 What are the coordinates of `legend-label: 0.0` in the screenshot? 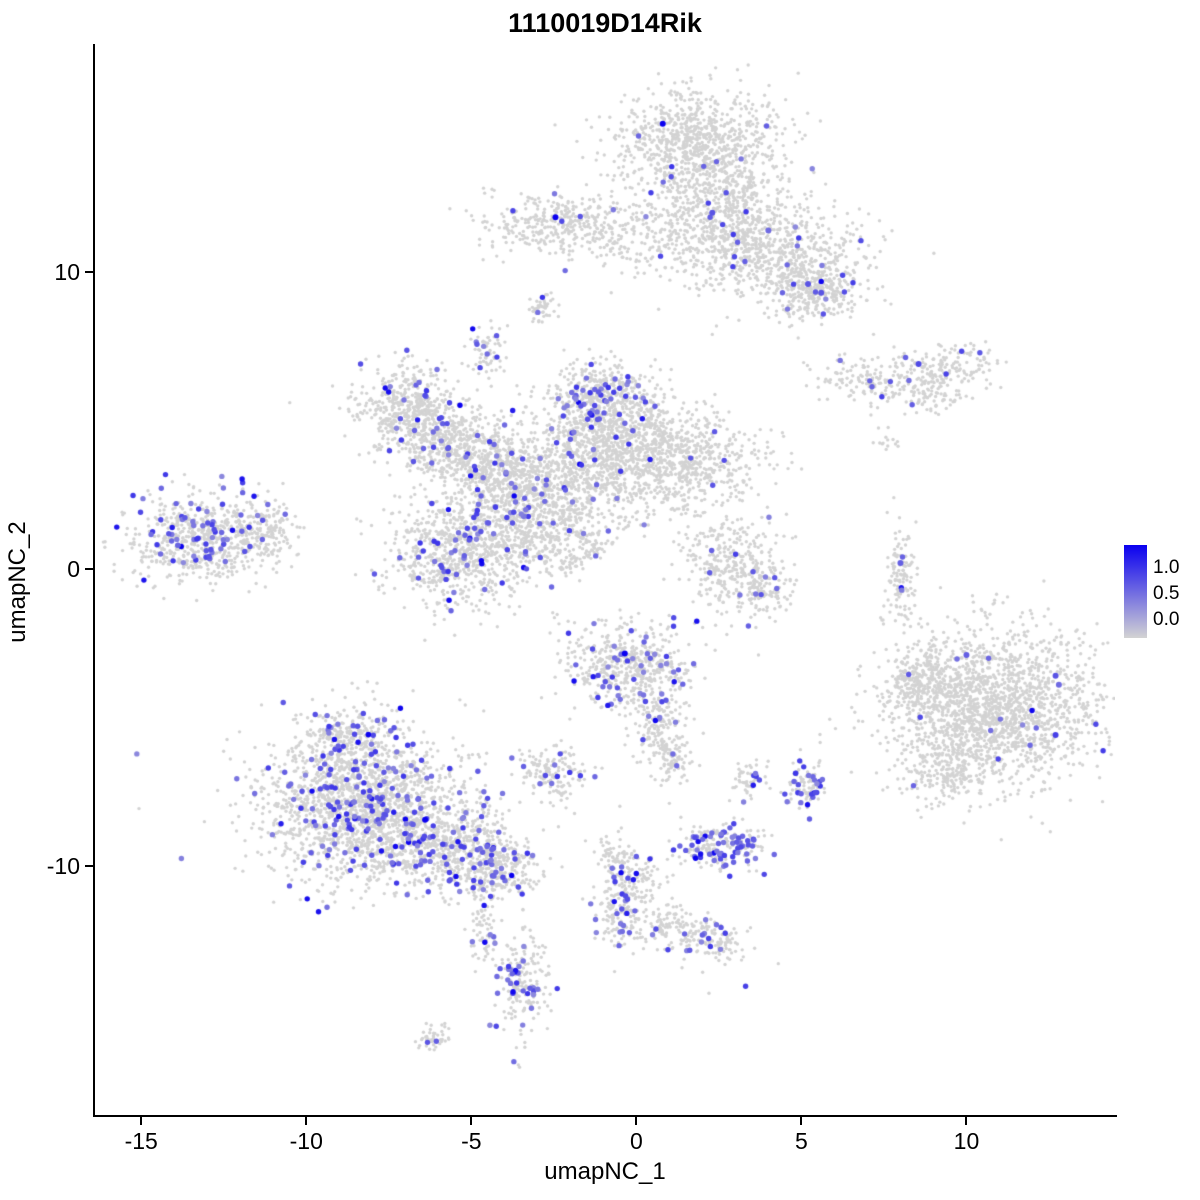 It's located at (1166, 619).